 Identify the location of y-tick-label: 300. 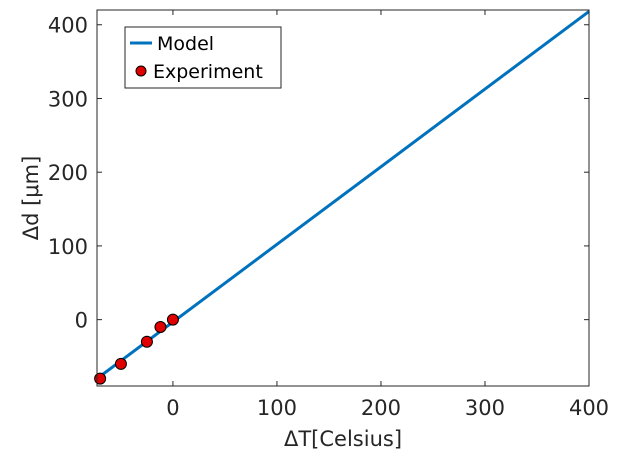
(68, 99).